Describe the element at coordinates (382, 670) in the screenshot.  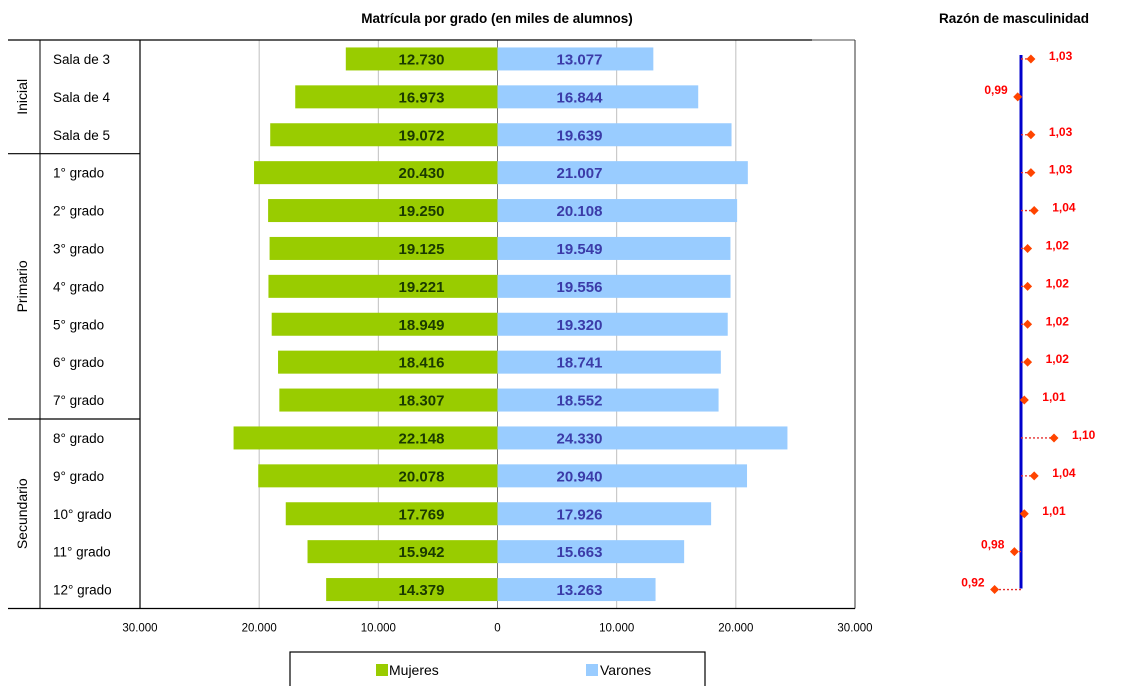
I see `legend-swatch-mujeres` at that location.